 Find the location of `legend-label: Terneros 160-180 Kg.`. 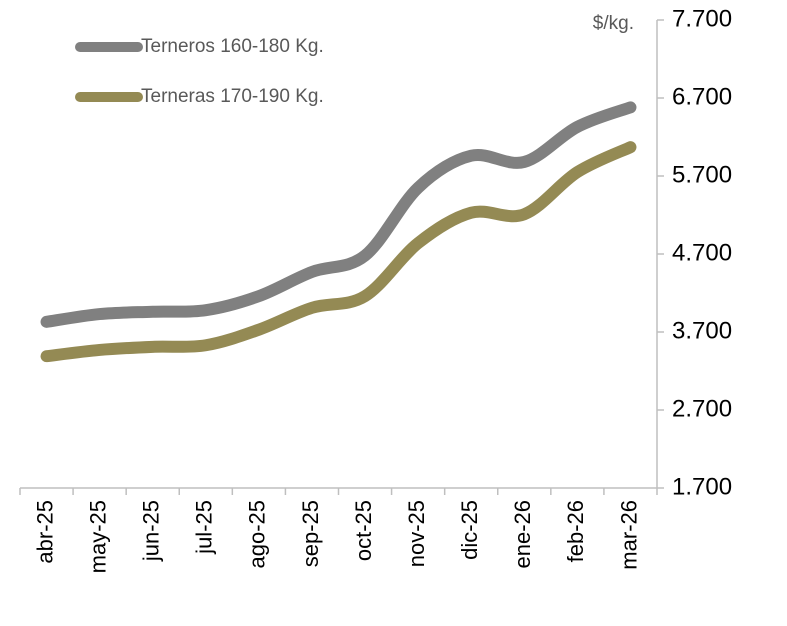

legend-label: Terneros 160-180 Kg. is located at coordinates (232, 46).